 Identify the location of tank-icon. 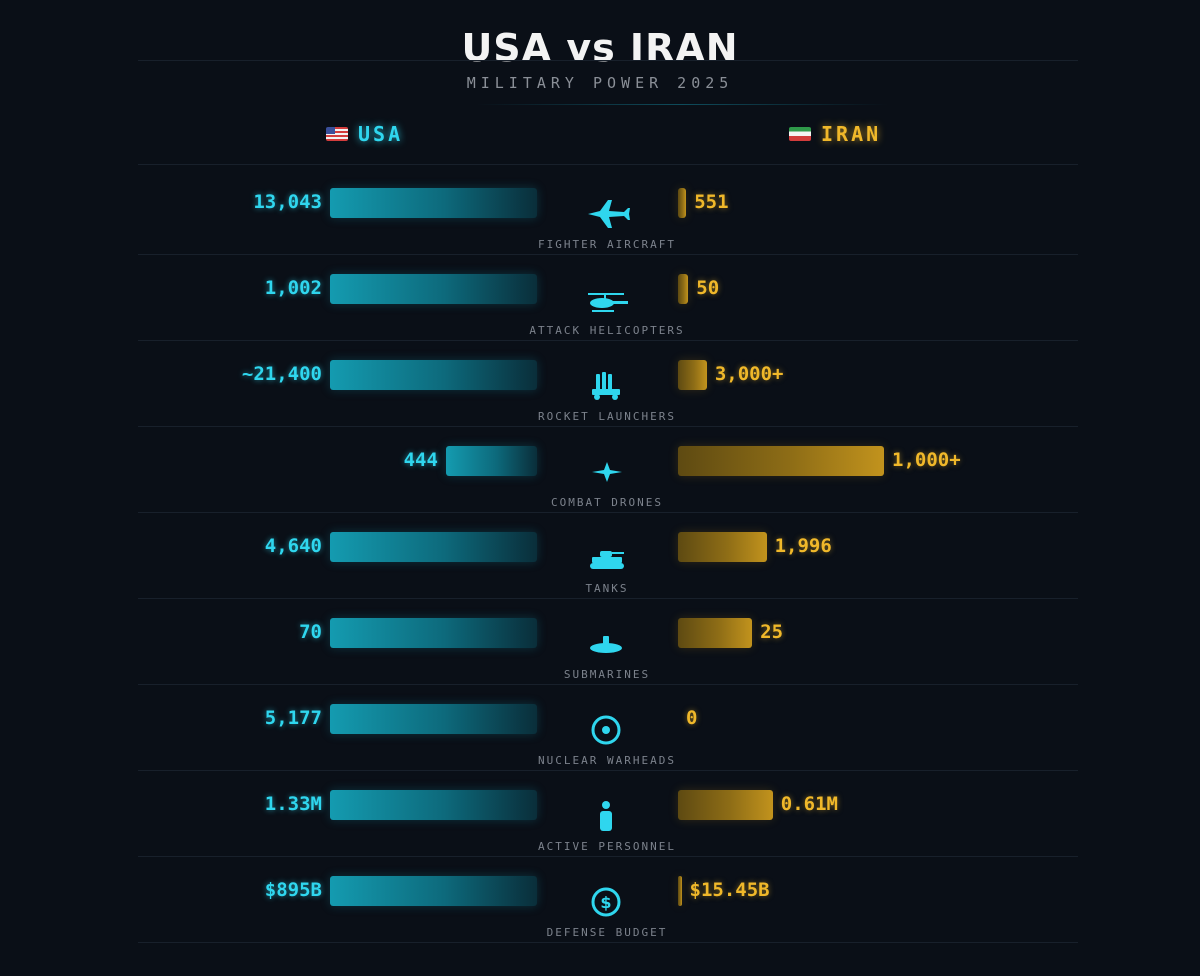
(607, 558).